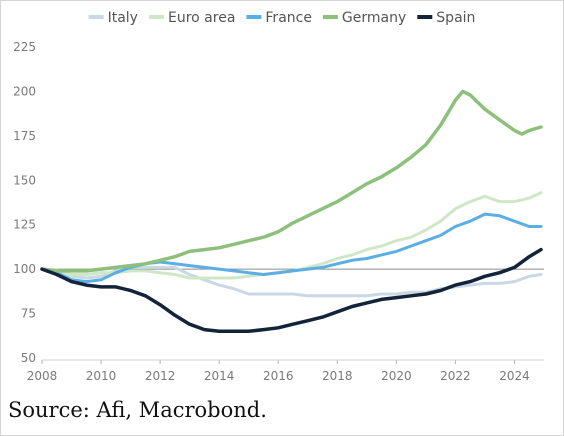 This screenshot has height=436, width=564. I want to click on legend-item: Germany, so click(364, 18).